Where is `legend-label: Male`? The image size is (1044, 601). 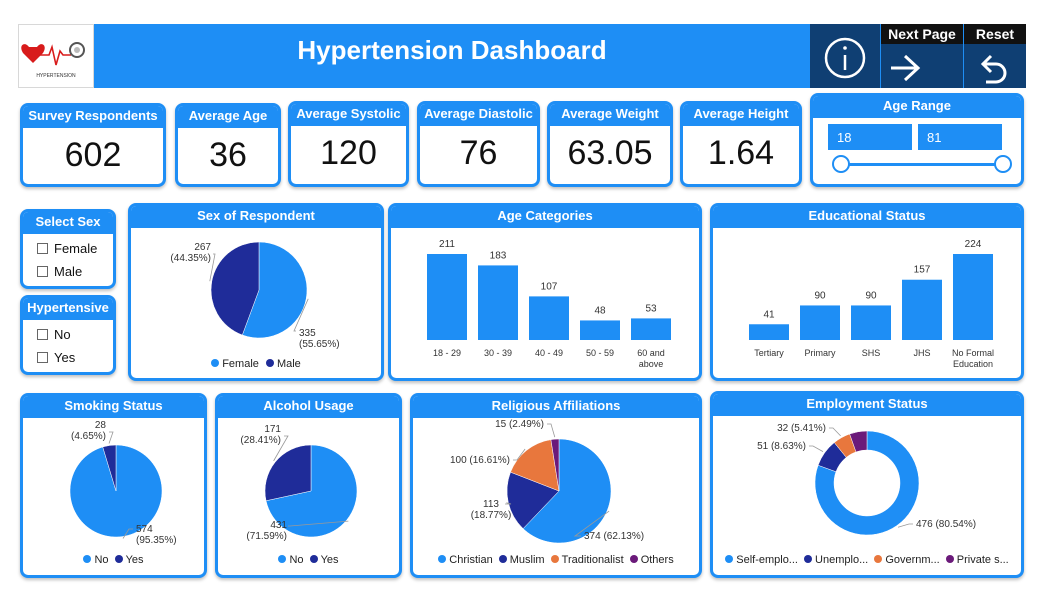
legend-label: Male is located at coordinates (288, 364).